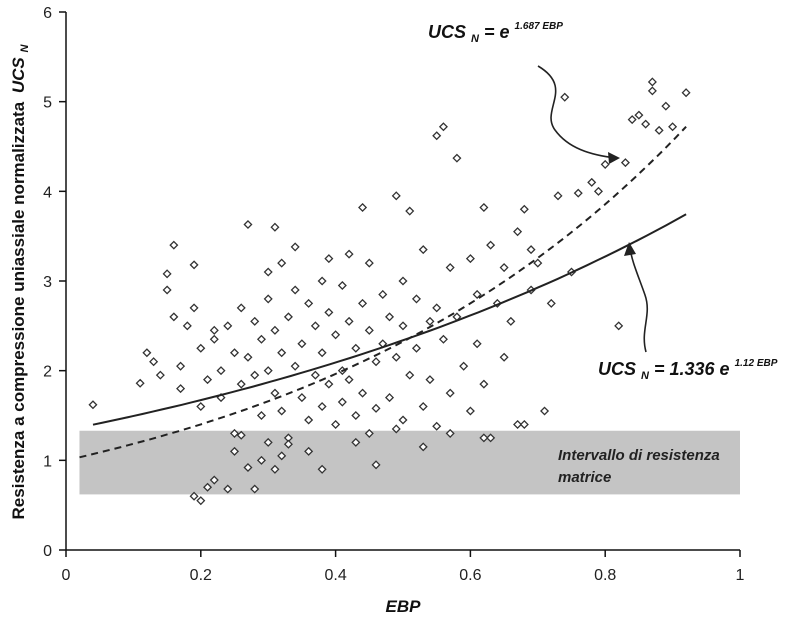 This screenshot has width=787, height=618. What do you see at coordinates (688, 370) in the screenshot?
I see `equation-solid-curve: UCS N = 1.336 e 1.12 EBP` at bounding box center [688, 370].